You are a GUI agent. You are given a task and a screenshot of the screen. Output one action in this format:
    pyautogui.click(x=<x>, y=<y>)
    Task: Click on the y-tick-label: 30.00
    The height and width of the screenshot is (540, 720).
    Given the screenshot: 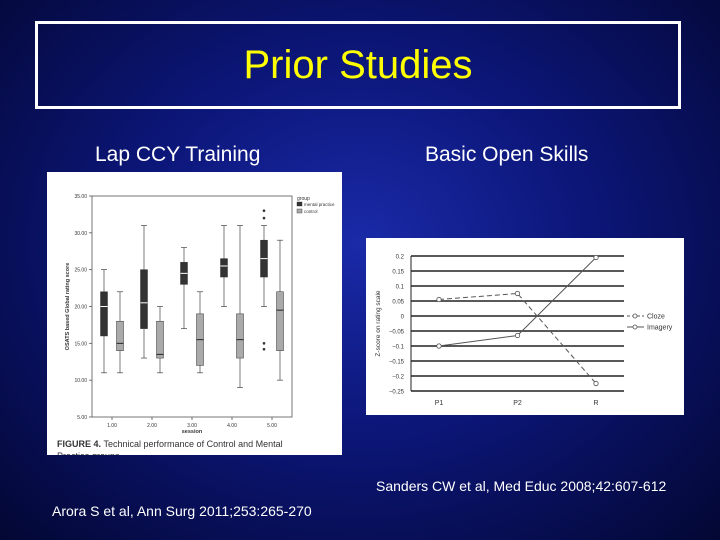 What is the action you would take?
    pyautogui.click(x=80, y=234)
    